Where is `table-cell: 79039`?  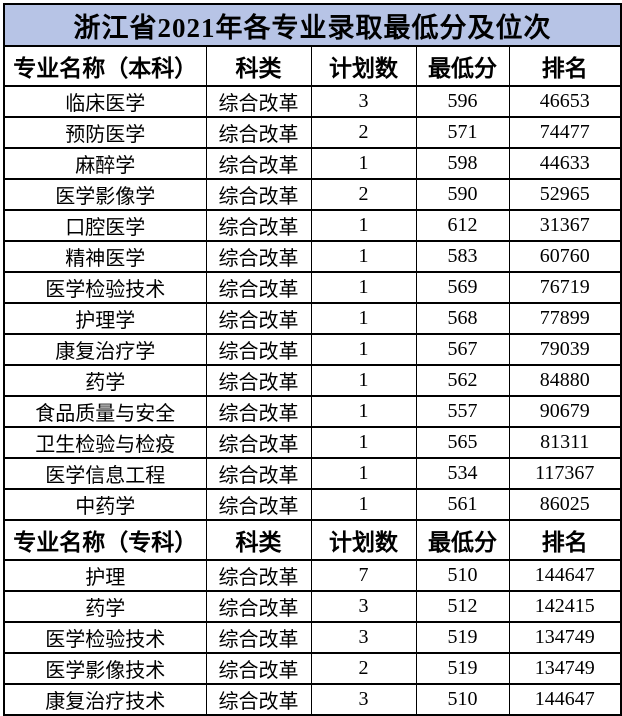
table-cell: 79039 is located at coordinates (565, 349).